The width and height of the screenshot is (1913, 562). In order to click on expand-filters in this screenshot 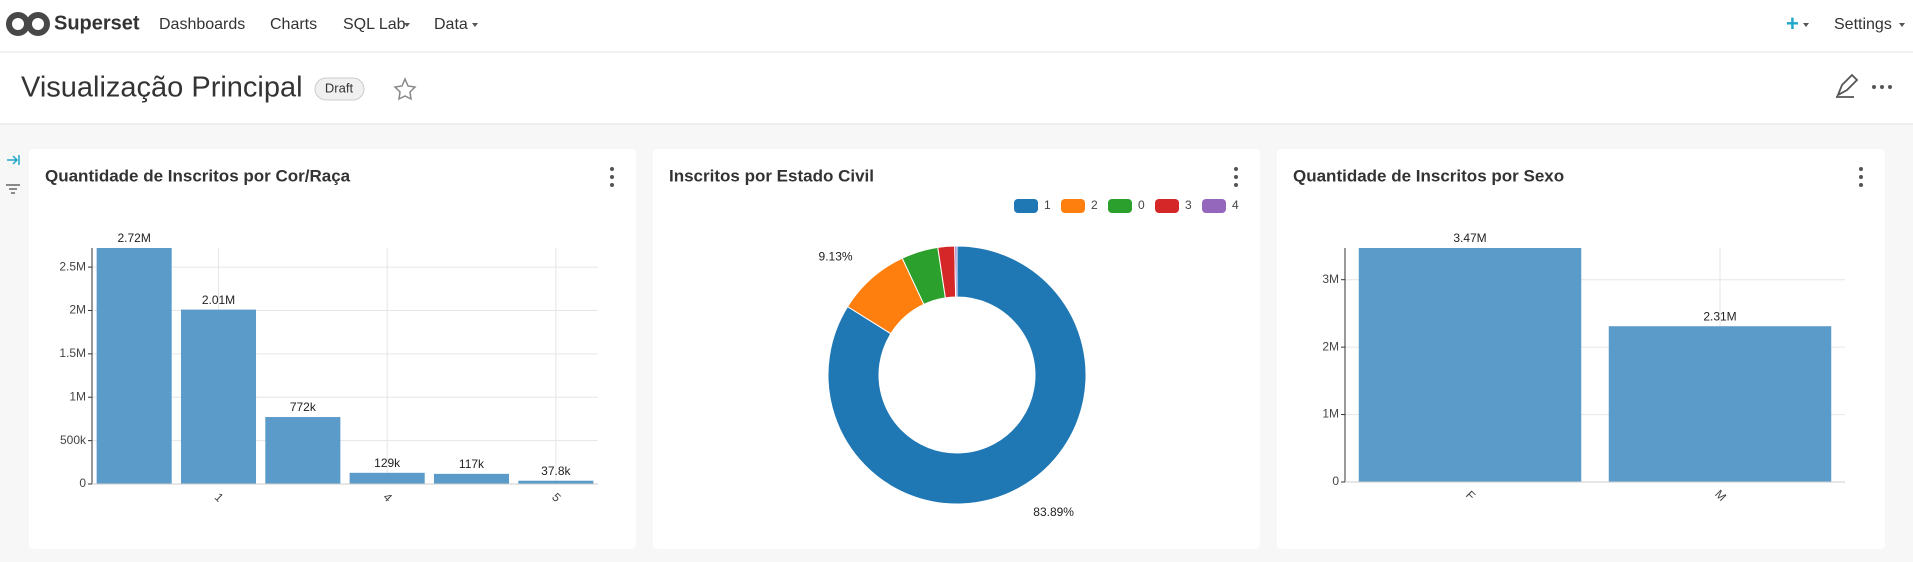, I will do `click(13, 160)`.